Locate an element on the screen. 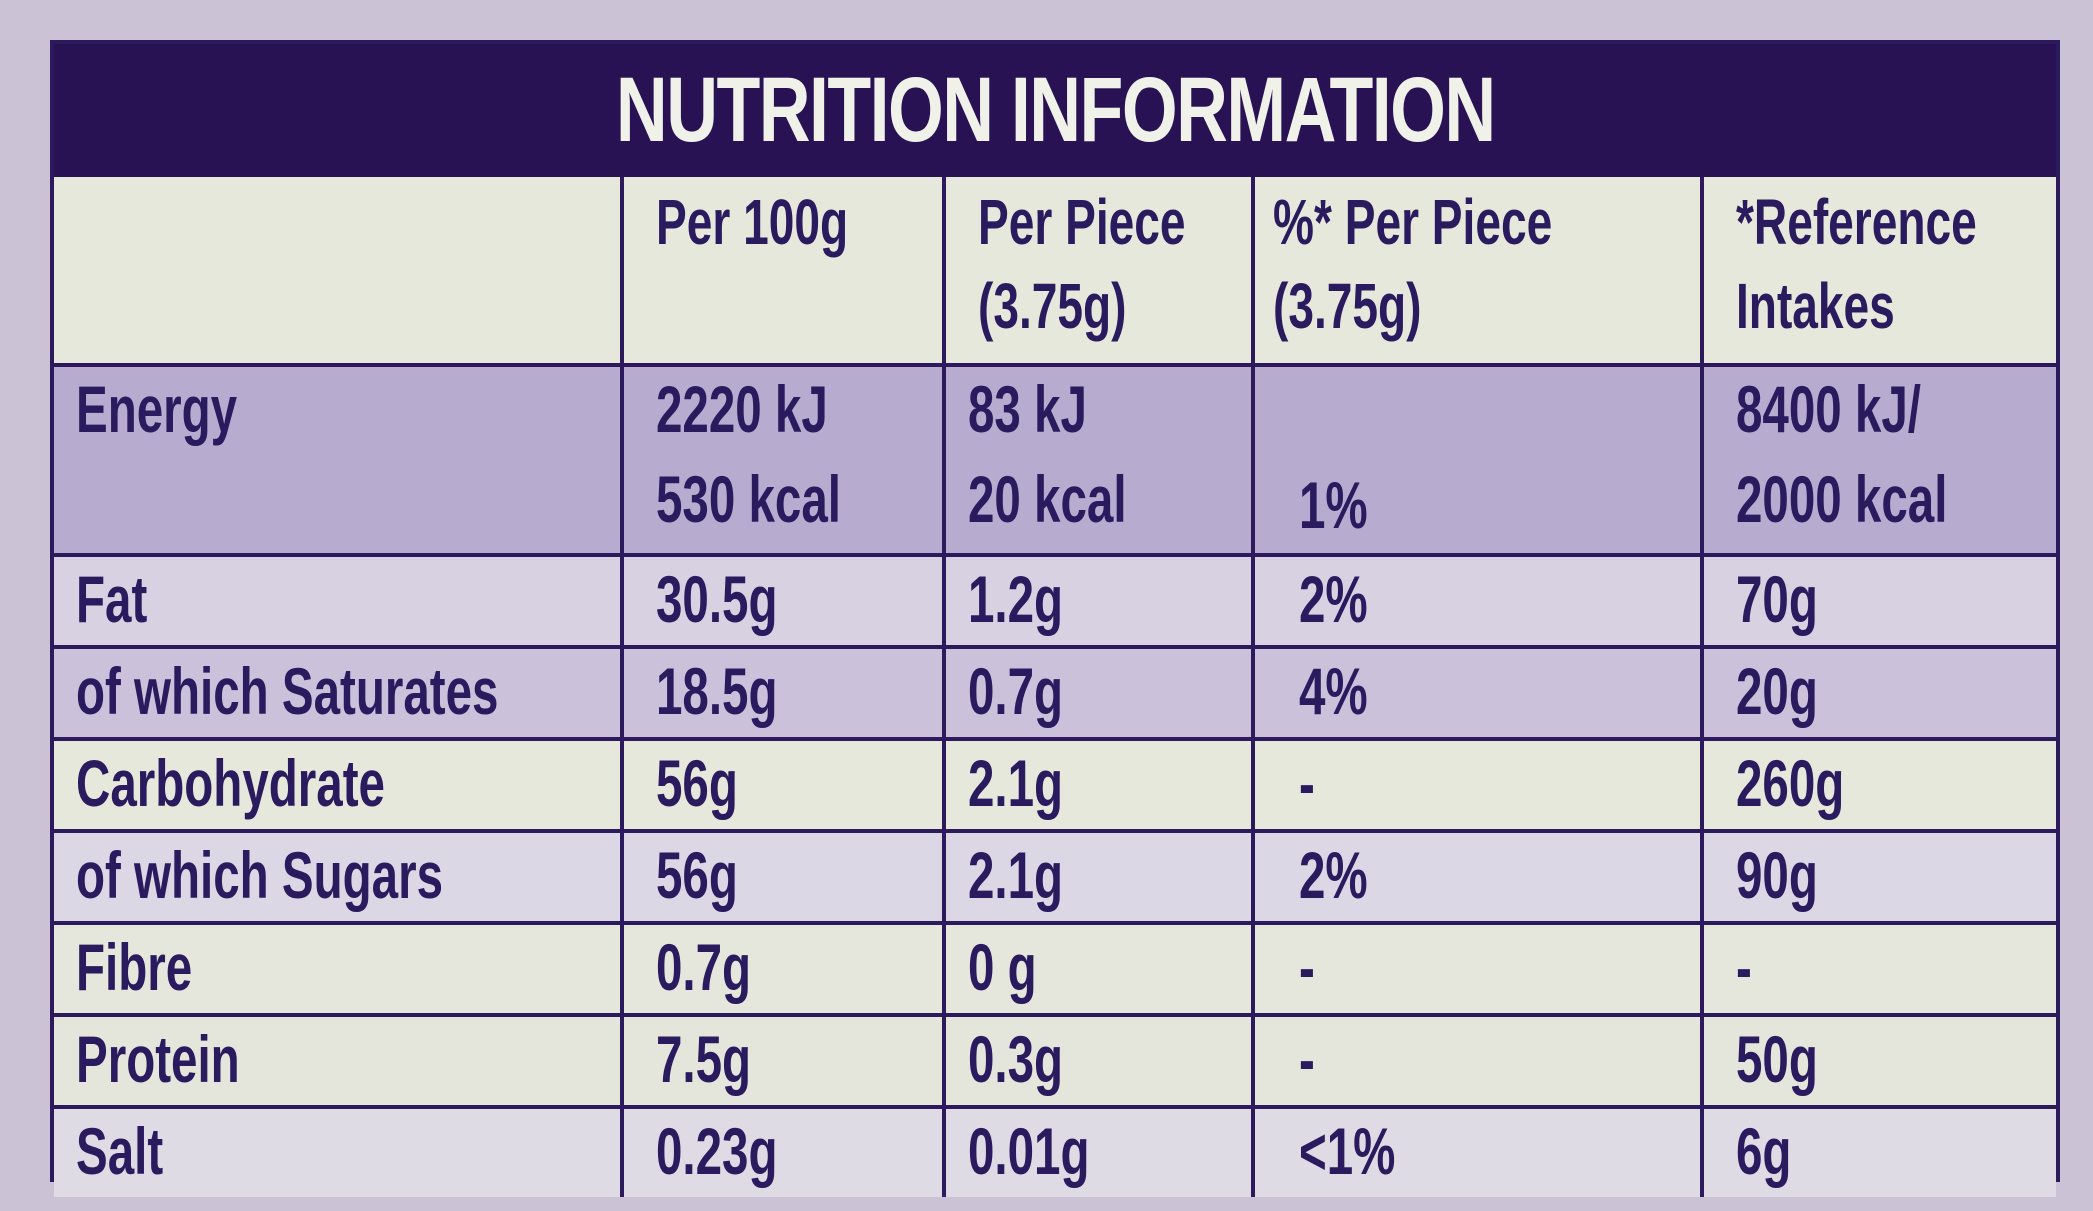 Image resolution: width=2093 pixels, height=1211 pixels. reference-intake-value: 70g is located at coordinates (1878, 601).